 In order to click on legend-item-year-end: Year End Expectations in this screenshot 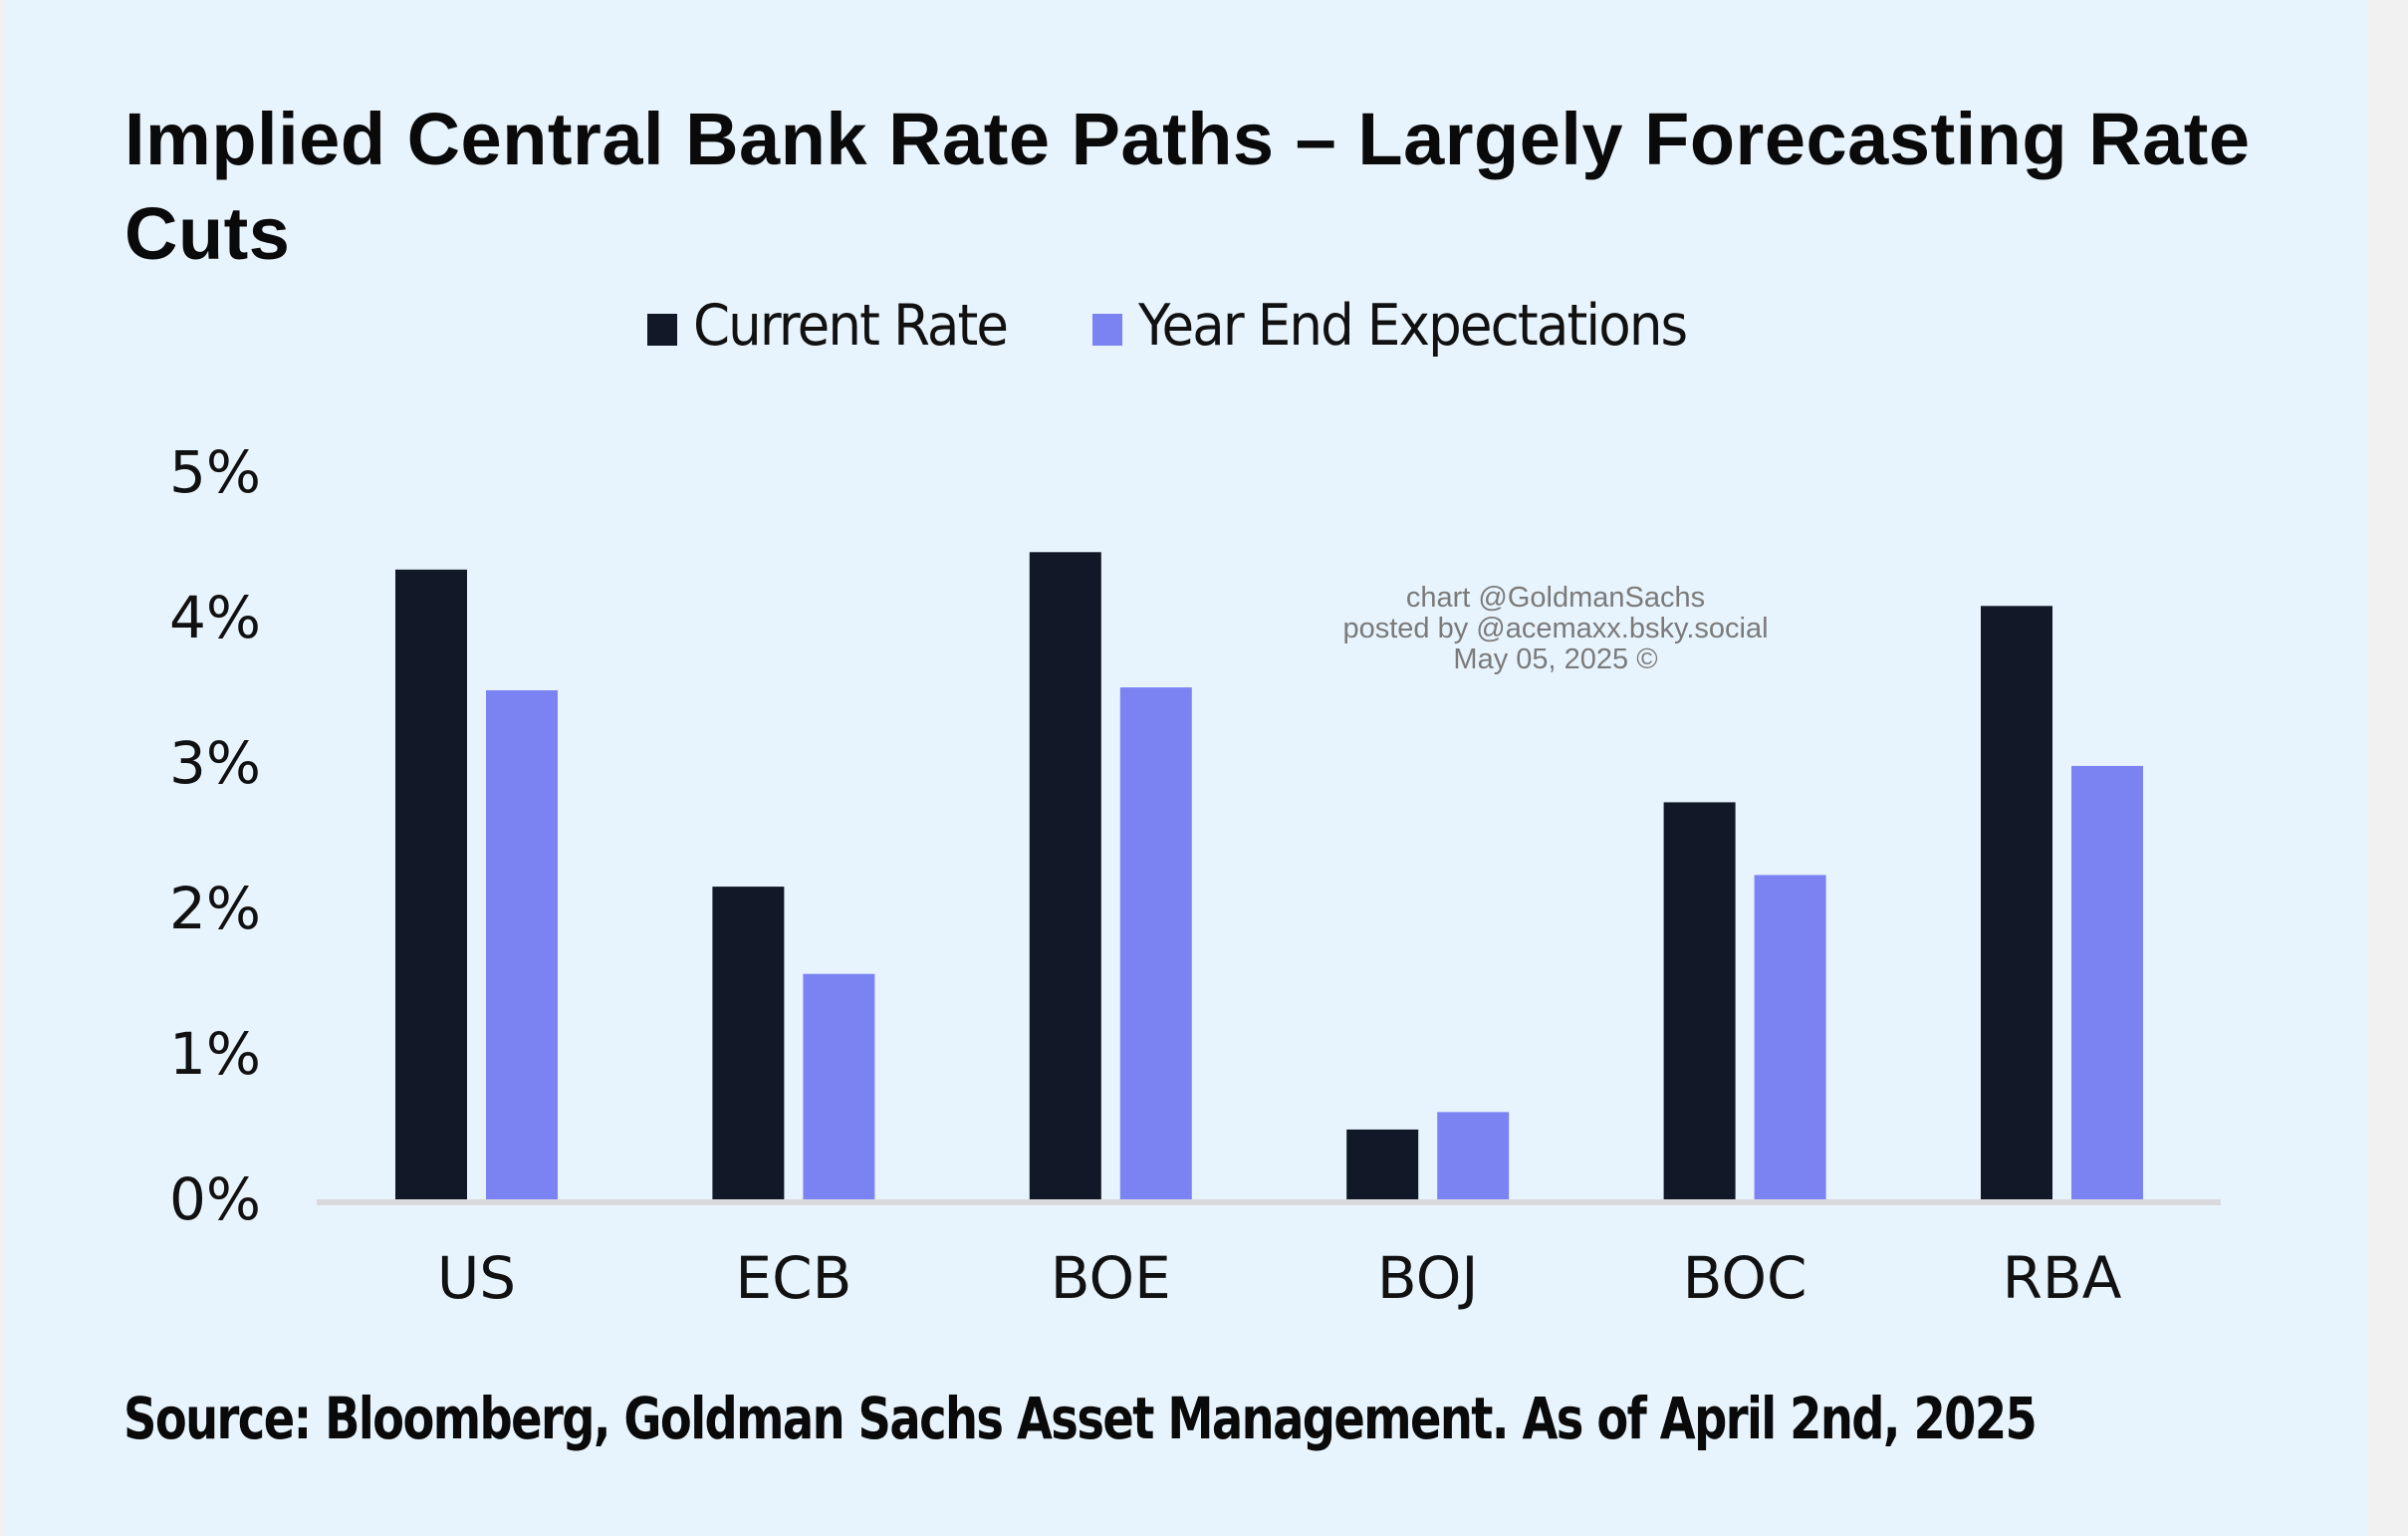, I will do `click(1409, 326)`.